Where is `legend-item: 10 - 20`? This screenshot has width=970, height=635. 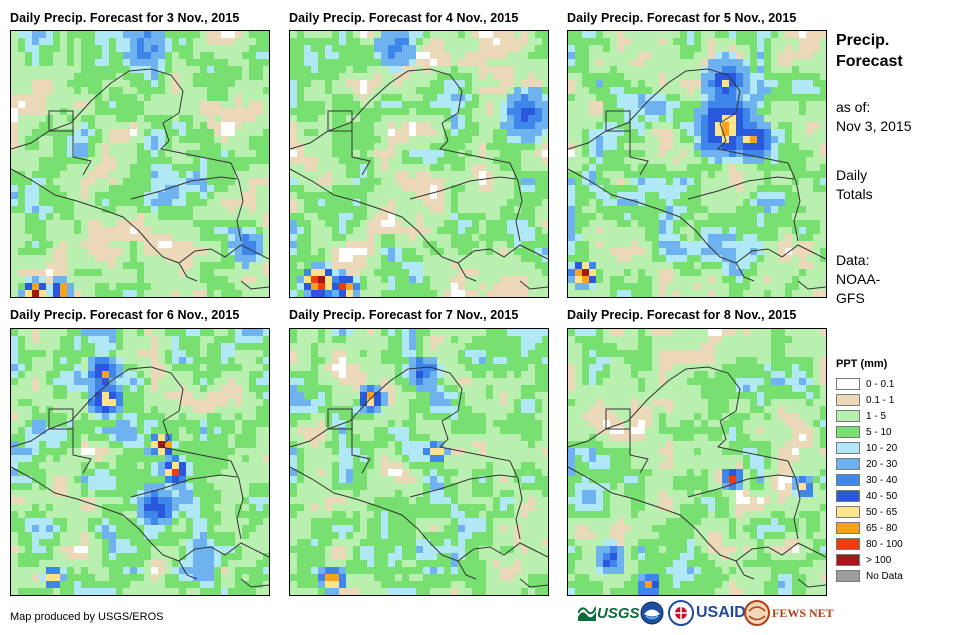 legend-item: 10 - 20 is located at coordinates (866, 448).